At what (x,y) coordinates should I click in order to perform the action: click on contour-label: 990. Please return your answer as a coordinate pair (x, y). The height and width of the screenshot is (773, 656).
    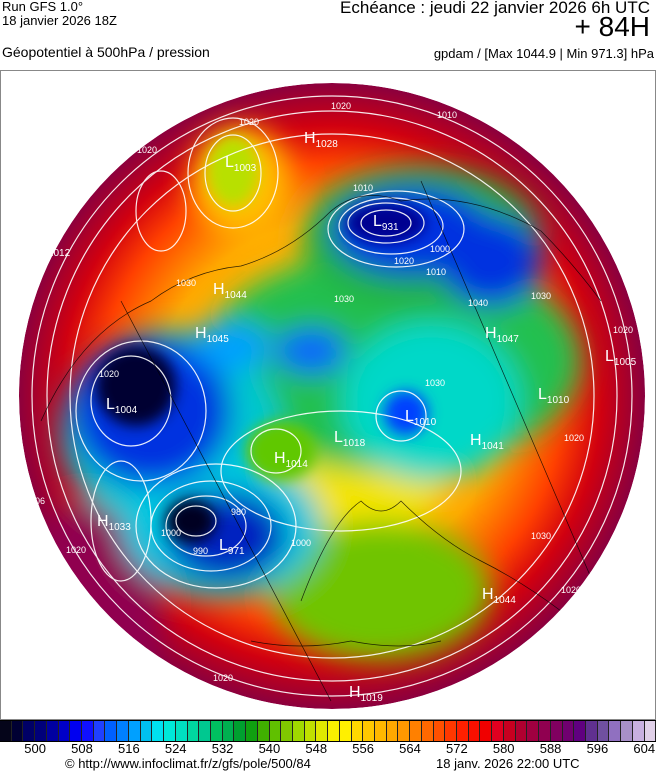
    Looking at the image, I should click on (200, 551).